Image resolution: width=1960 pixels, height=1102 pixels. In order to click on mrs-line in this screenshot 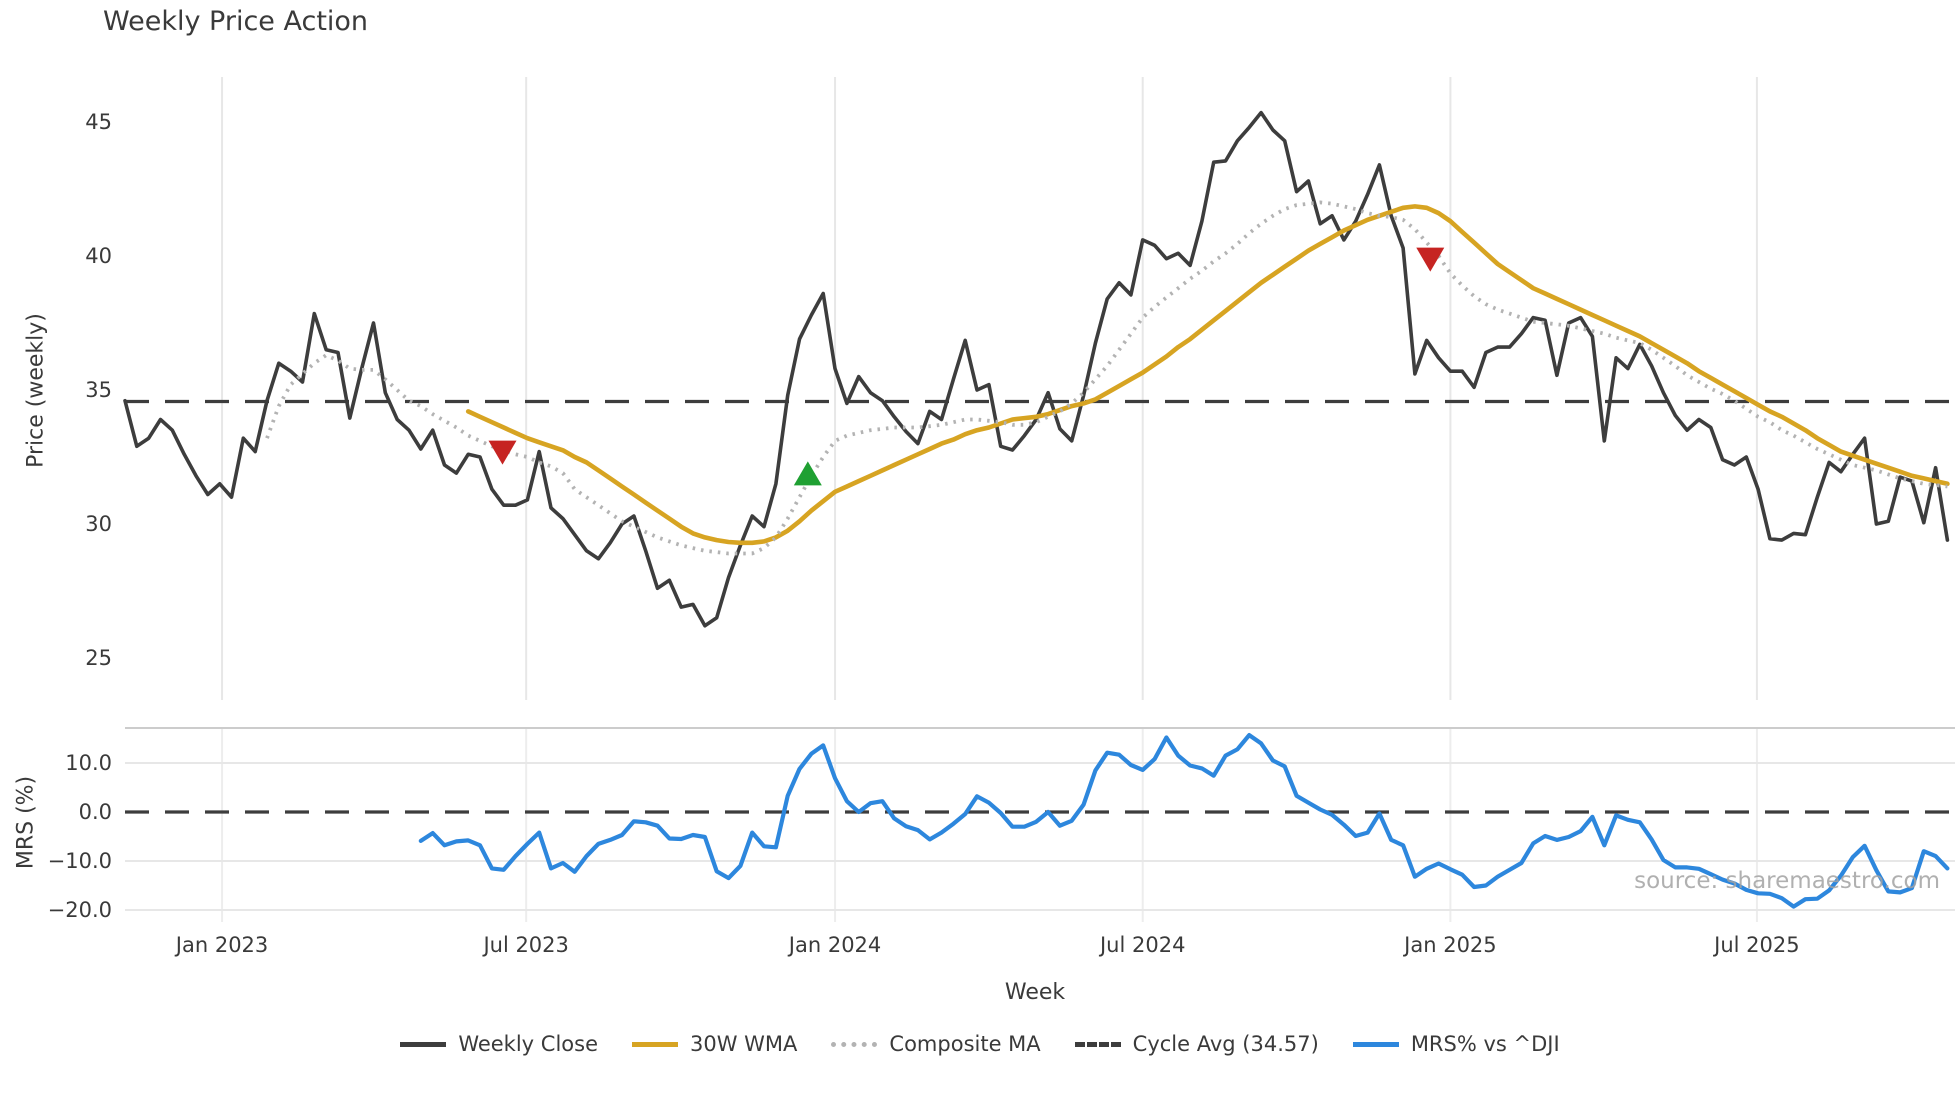, I will do `click(1184, 821)`.